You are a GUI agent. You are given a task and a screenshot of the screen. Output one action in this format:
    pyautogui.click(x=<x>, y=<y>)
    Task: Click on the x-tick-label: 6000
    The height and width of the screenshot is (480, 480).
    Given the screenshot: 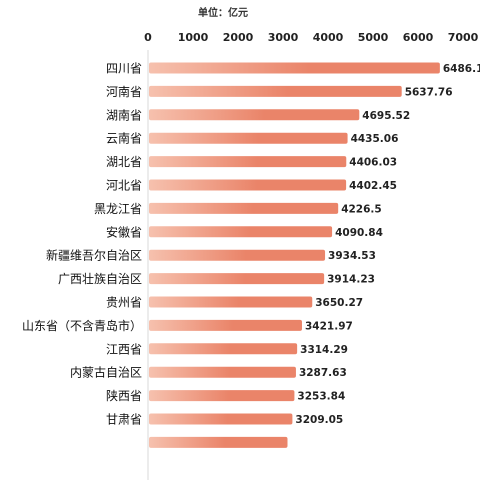 What is the action you would take?
    pyautogui.click(x=418, y=37)
    